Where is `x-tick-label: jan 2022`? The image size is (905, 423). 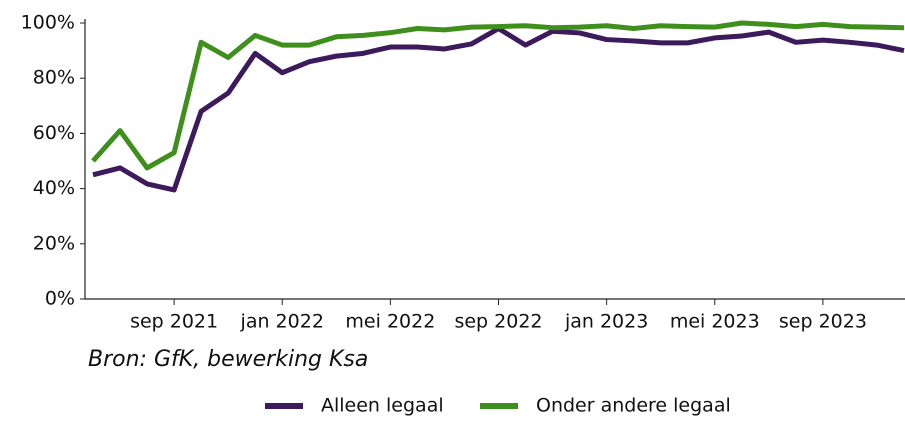 x-tick-label: jan 2022 is located at coordinates (282, 322).